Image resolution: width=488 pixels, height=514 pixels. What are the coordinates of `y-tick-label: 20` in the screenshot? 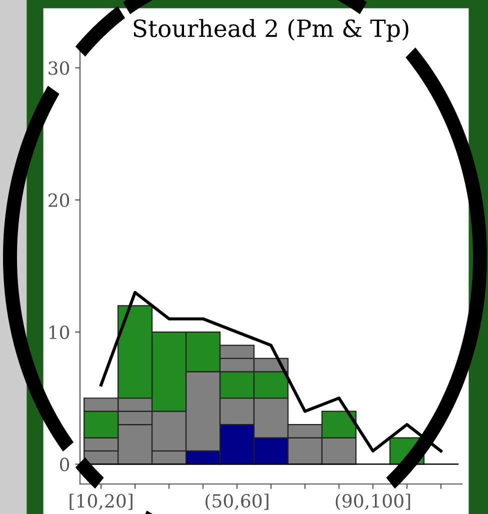 It's located at (59, 200).